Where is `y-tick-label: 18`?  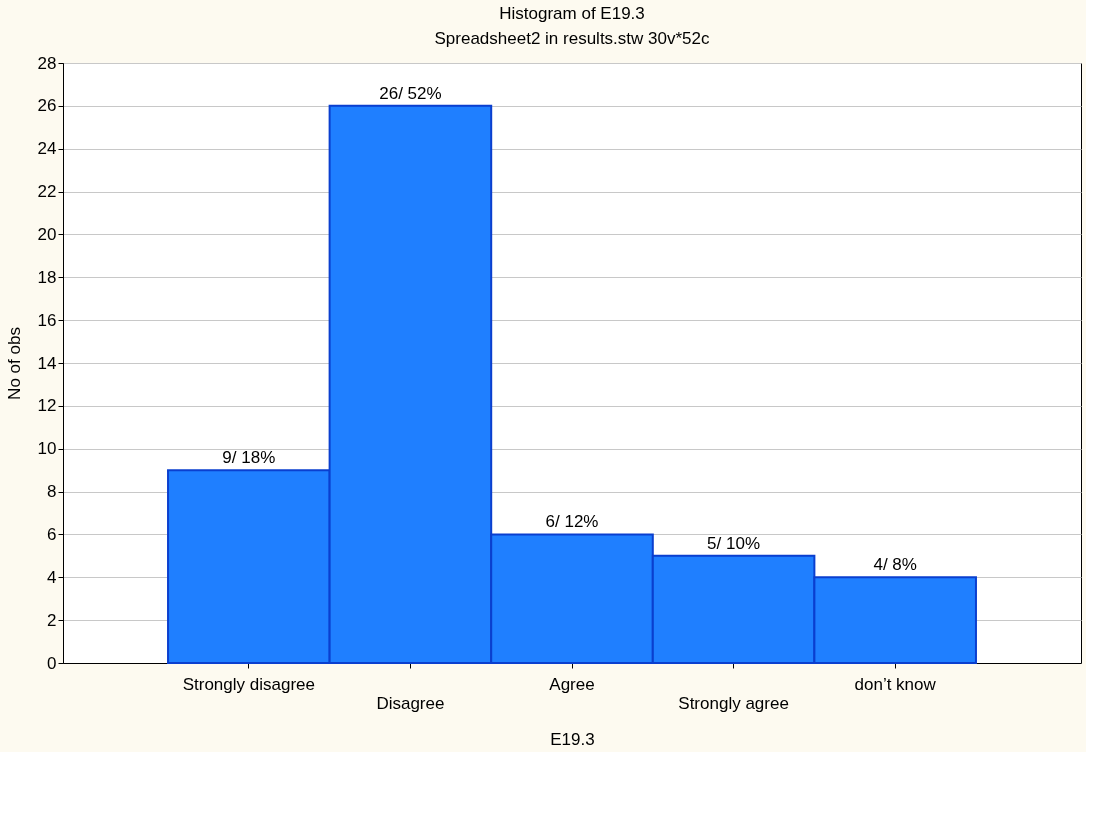
y-tick-label: 18 is located at coordinates (47, 277).